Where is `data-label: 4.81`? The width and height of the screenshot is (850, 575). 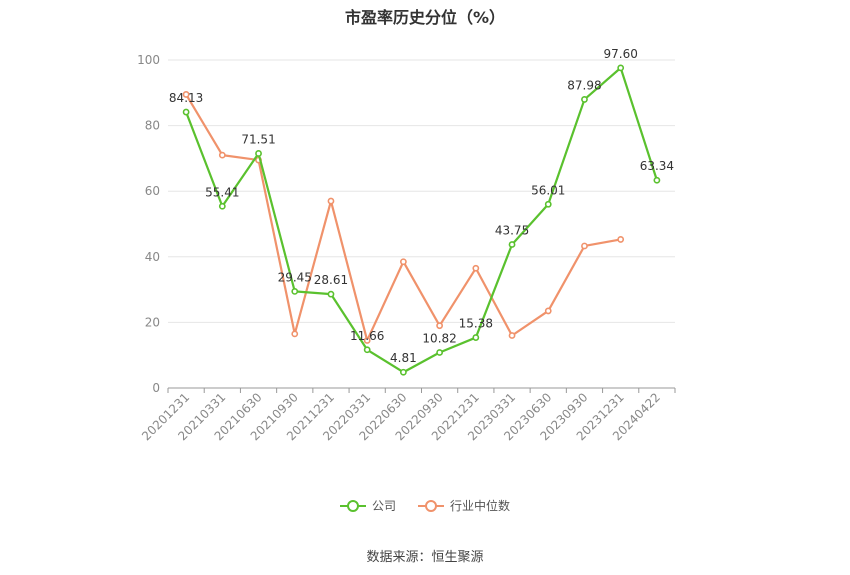 data-label: 4.81 is located at coordinates (403, 358).